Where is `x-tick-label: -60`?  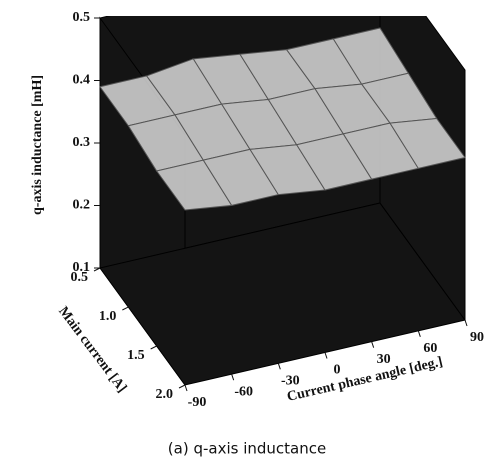 x-tick-label: -60 is located at coordinates (243, 391).